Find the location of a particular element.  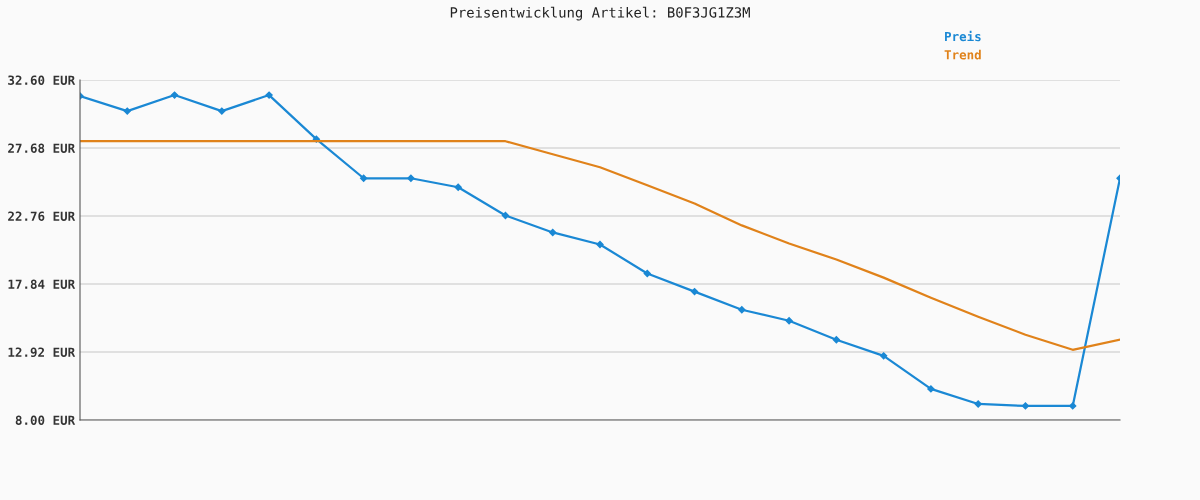

text: Trend is located at coordinates (962, 54).